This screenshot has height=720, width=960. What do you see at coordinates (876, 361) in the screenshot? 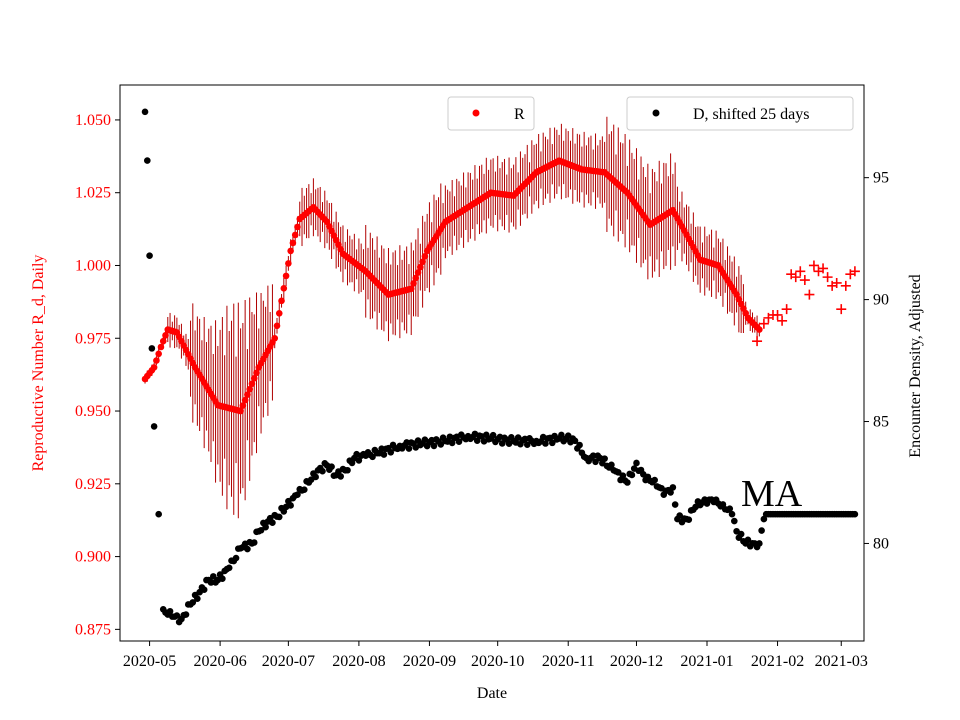
I see `right-y-axis-ticks: 80 85 90 95` at bounding box center [876, 361].